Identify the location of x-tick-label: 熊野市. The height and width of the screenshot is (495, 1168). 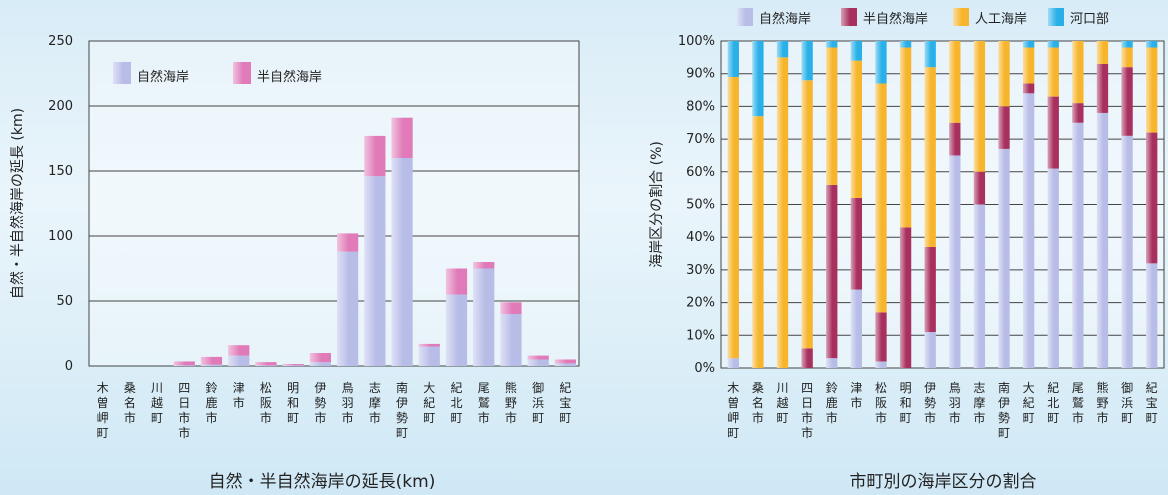
(511, 402).